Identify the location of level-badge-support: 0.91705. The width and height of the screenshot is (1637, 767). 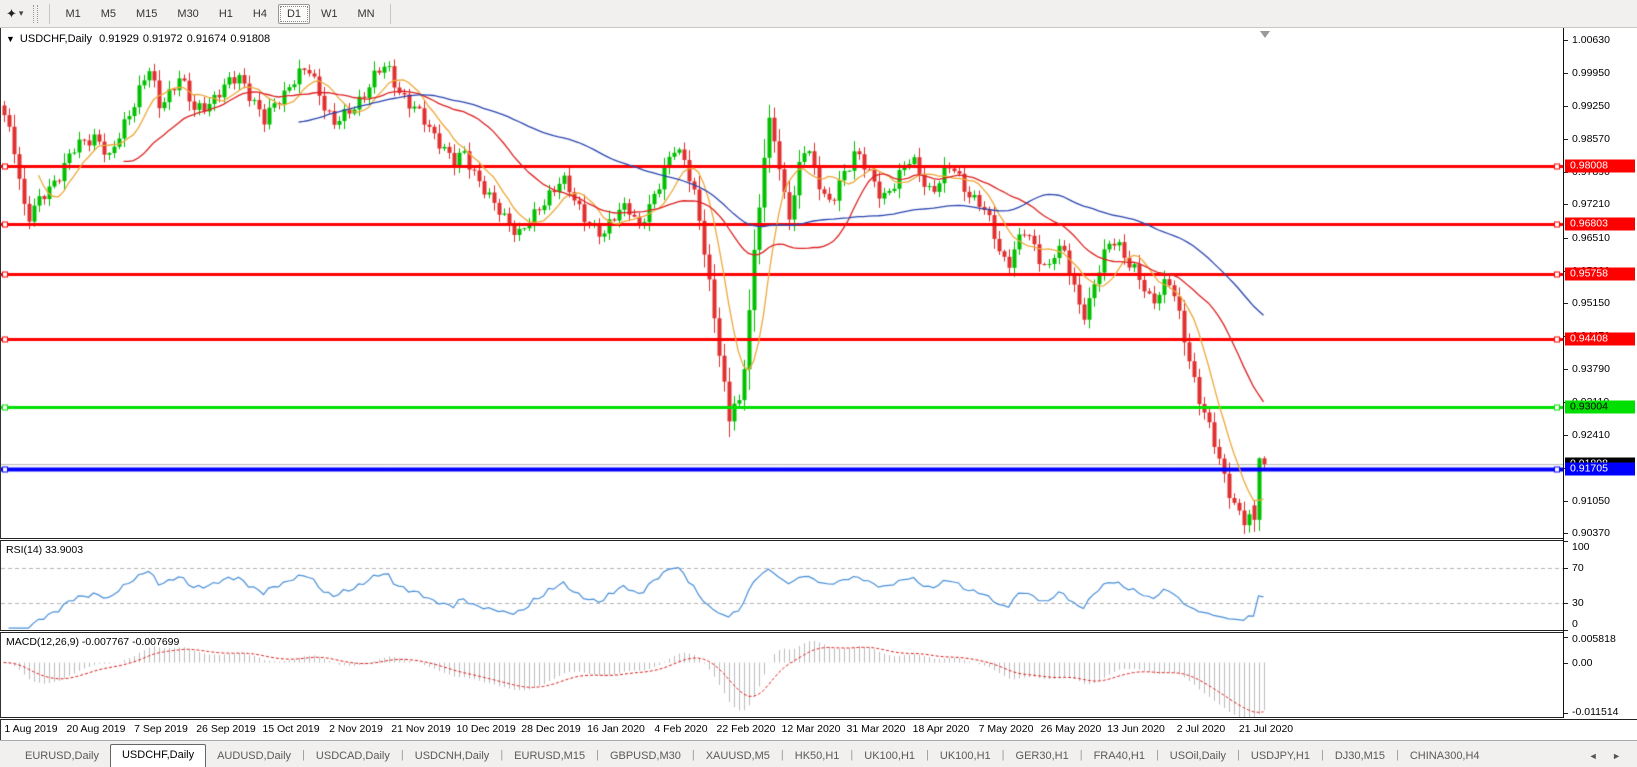
(1600, 469).